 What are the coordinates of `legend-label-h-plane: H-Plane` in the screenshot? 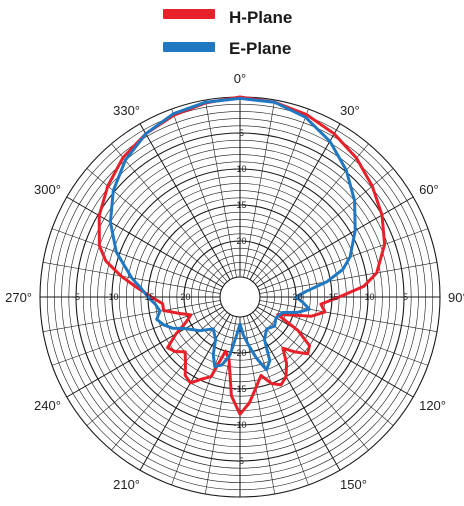 It's located at (260, 17).